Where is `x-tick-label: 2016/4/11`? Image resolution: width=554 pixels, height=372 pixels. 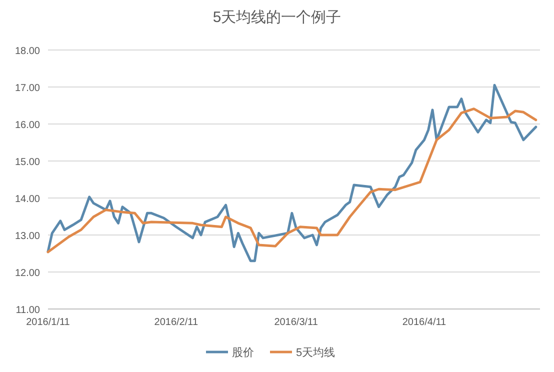
x-tick-label: 2016/4/11 is located at coordinates (424, 322).